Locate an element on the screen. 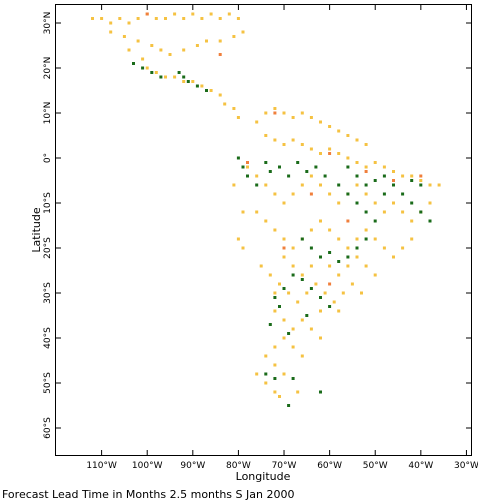  y-tick-label: 60°S is located at coordinates (48, 428).